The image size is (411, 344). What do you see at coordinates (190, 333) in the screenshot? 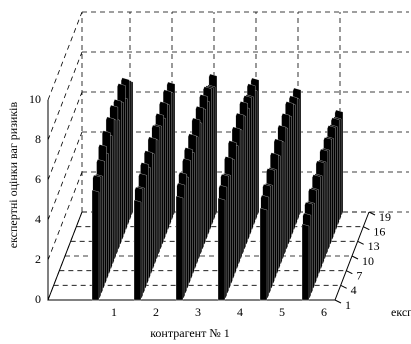
I see `x-axis-label: контрагент № 1` at bounding box center [190, 333].